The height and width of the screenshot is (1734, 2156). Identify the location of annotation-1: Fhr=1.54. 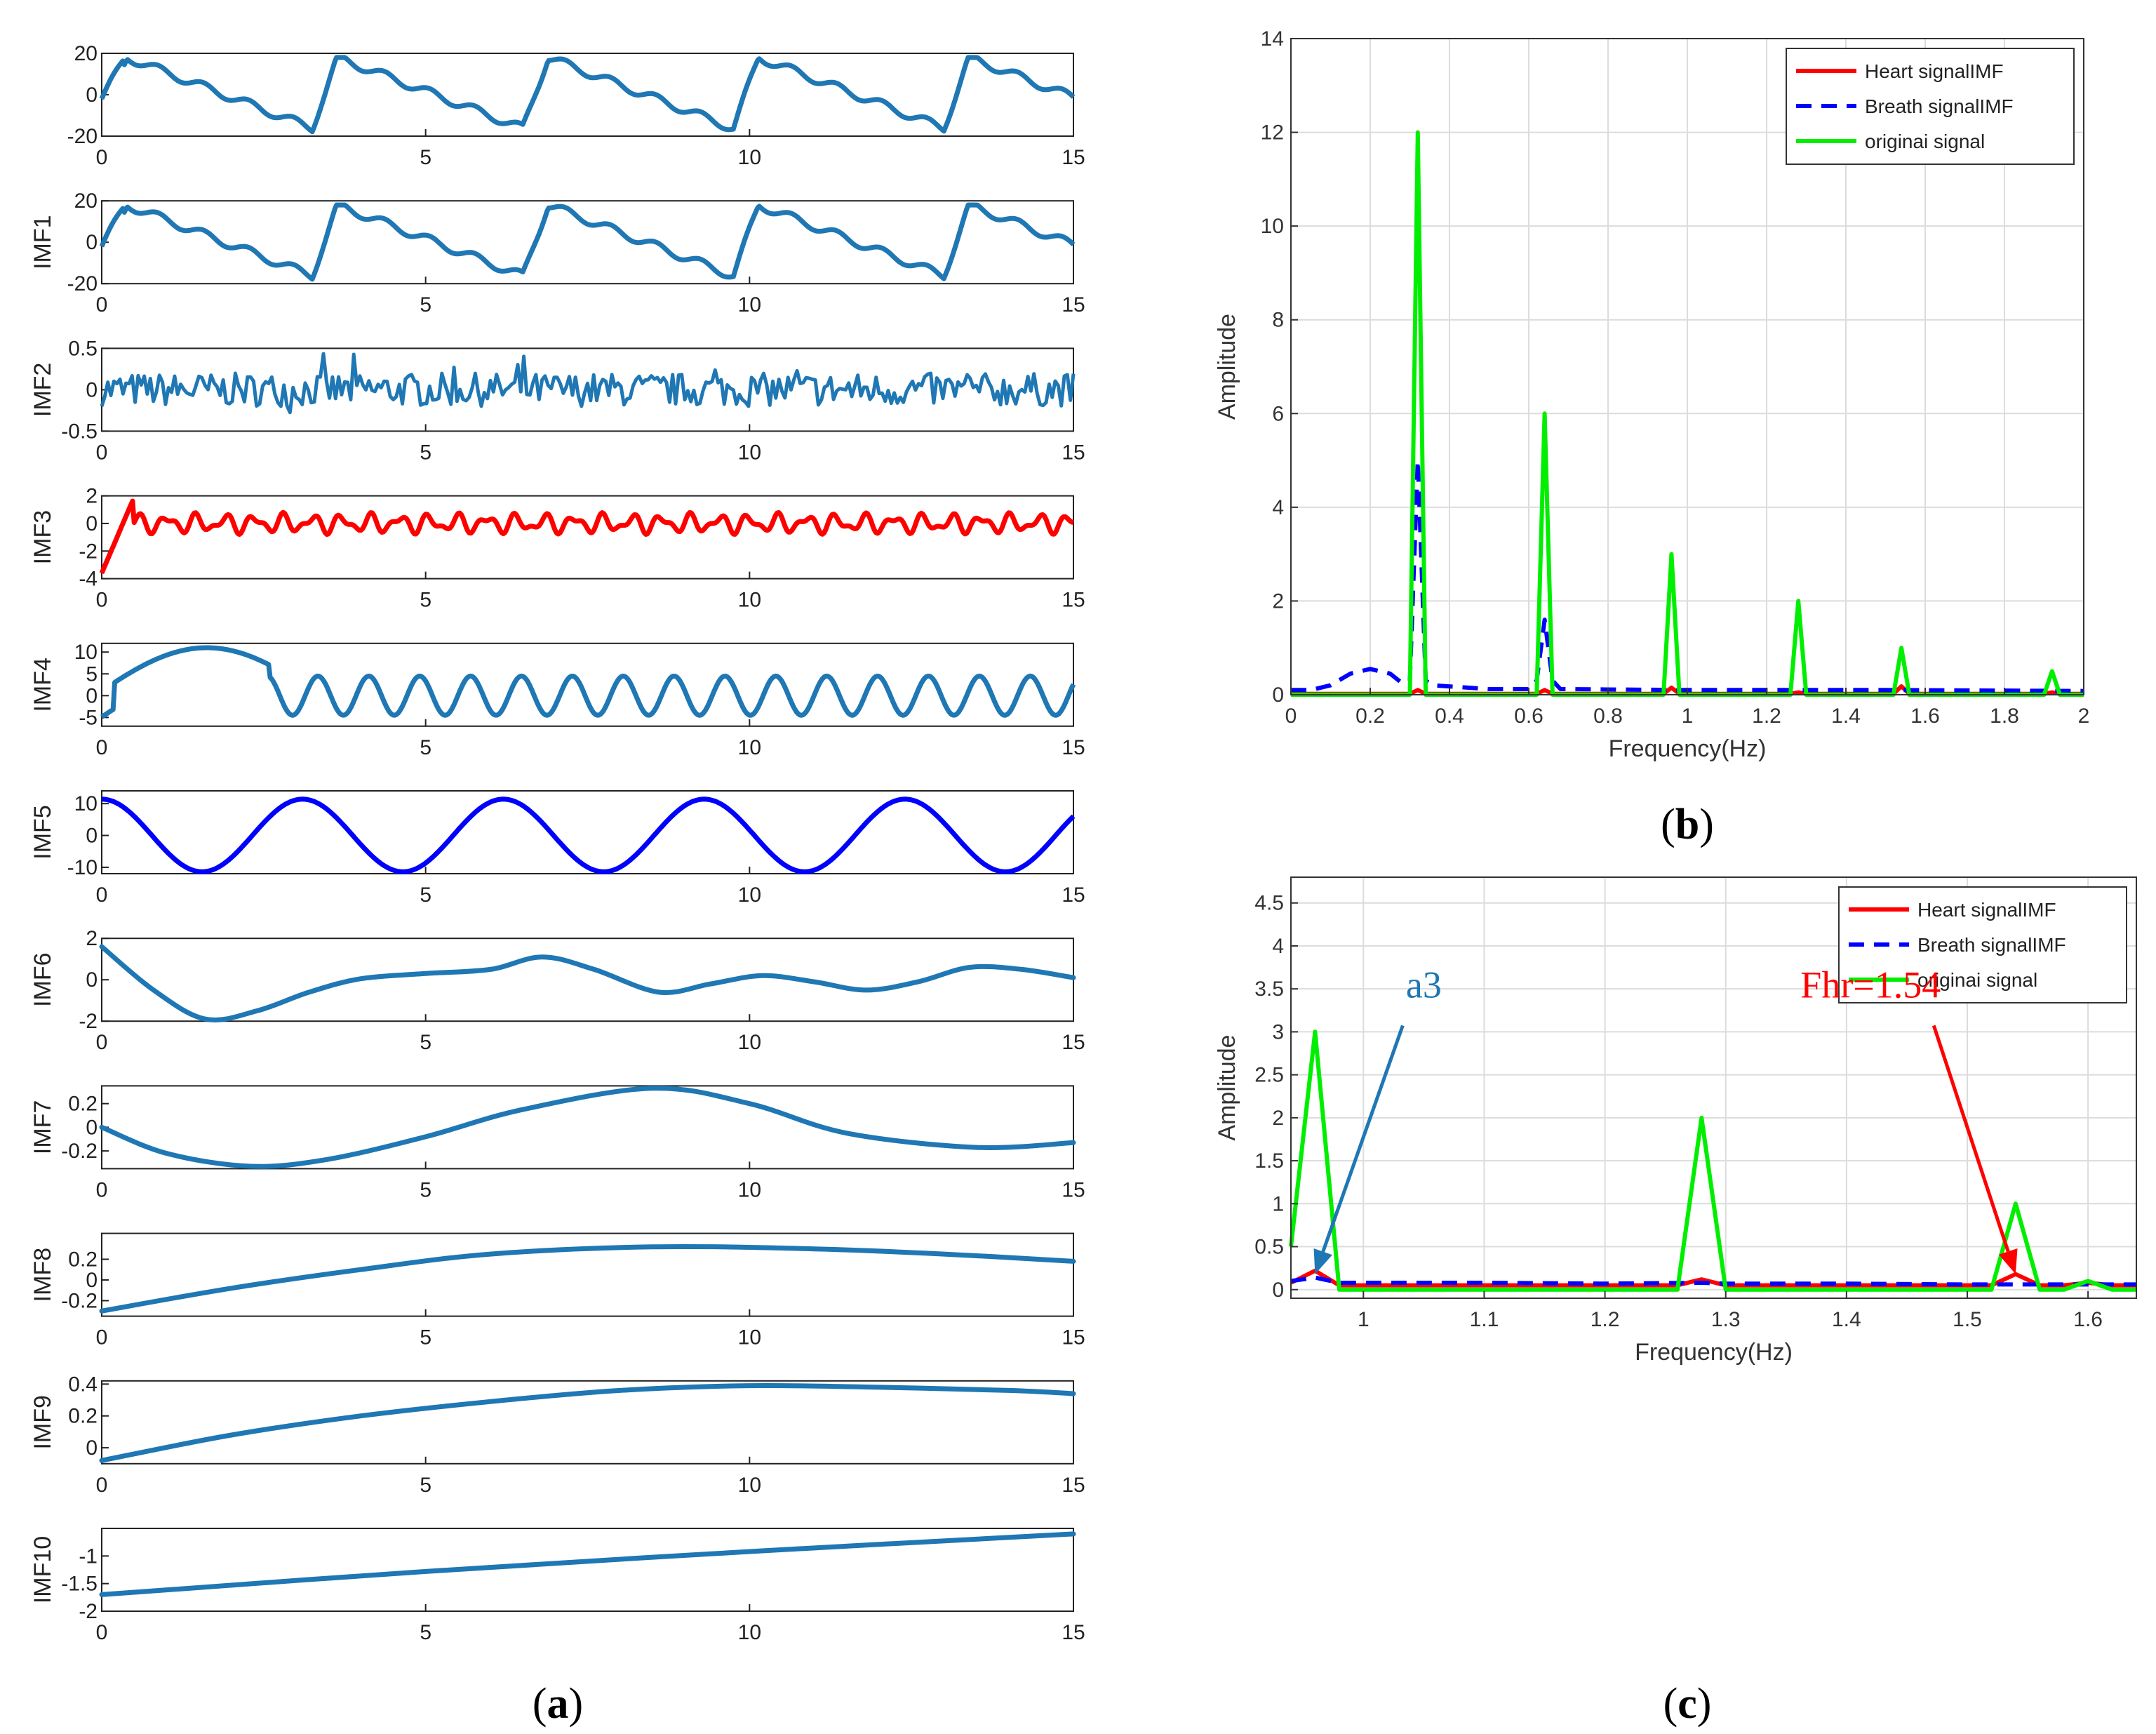
(1909, 1118).